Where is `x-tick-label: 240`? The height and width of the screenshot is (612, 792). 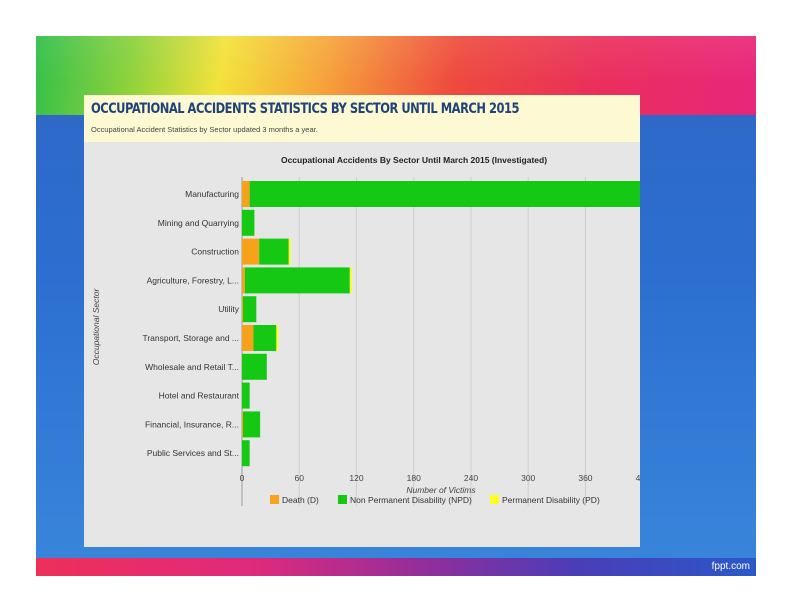
x-tick-label: 240 is located at coordinates (471, 478).